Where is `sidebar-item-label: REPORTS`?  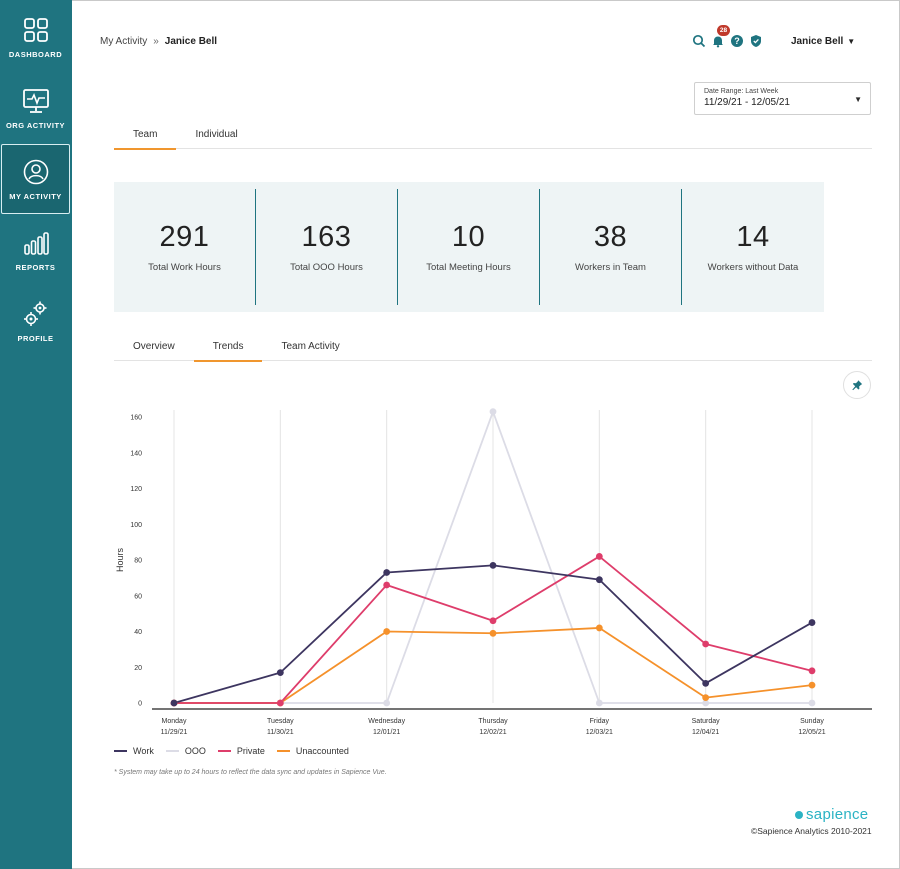 sidebar-item-label: REPORTS is located at coordinates (35, 267).